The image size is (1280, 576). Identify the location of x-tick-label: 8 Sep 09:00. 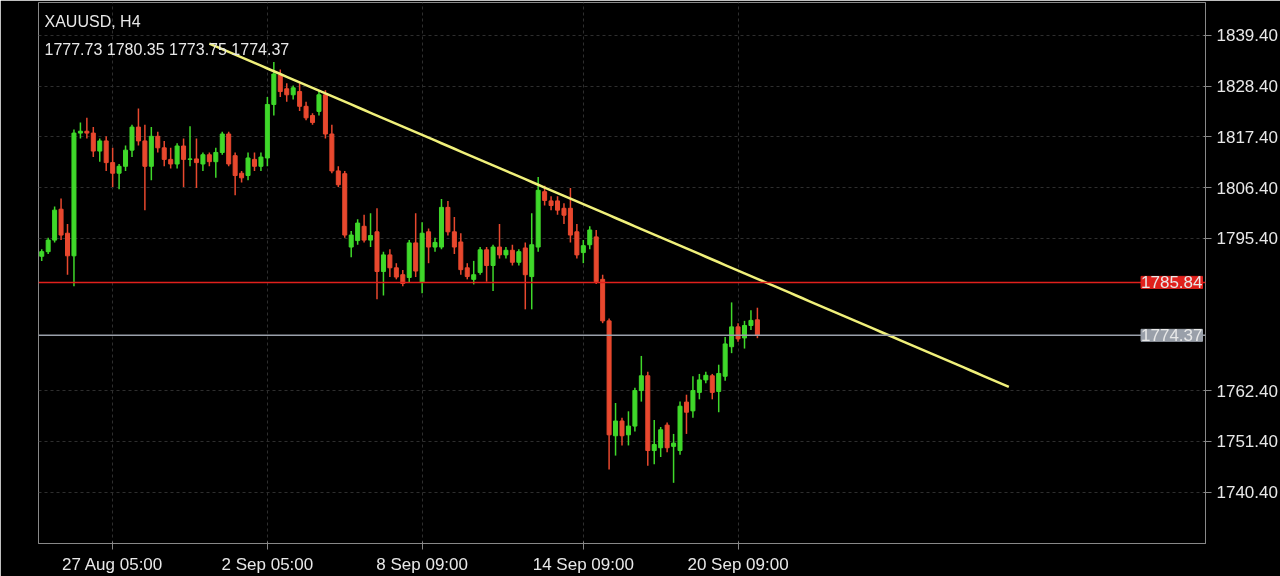
(422, 564).